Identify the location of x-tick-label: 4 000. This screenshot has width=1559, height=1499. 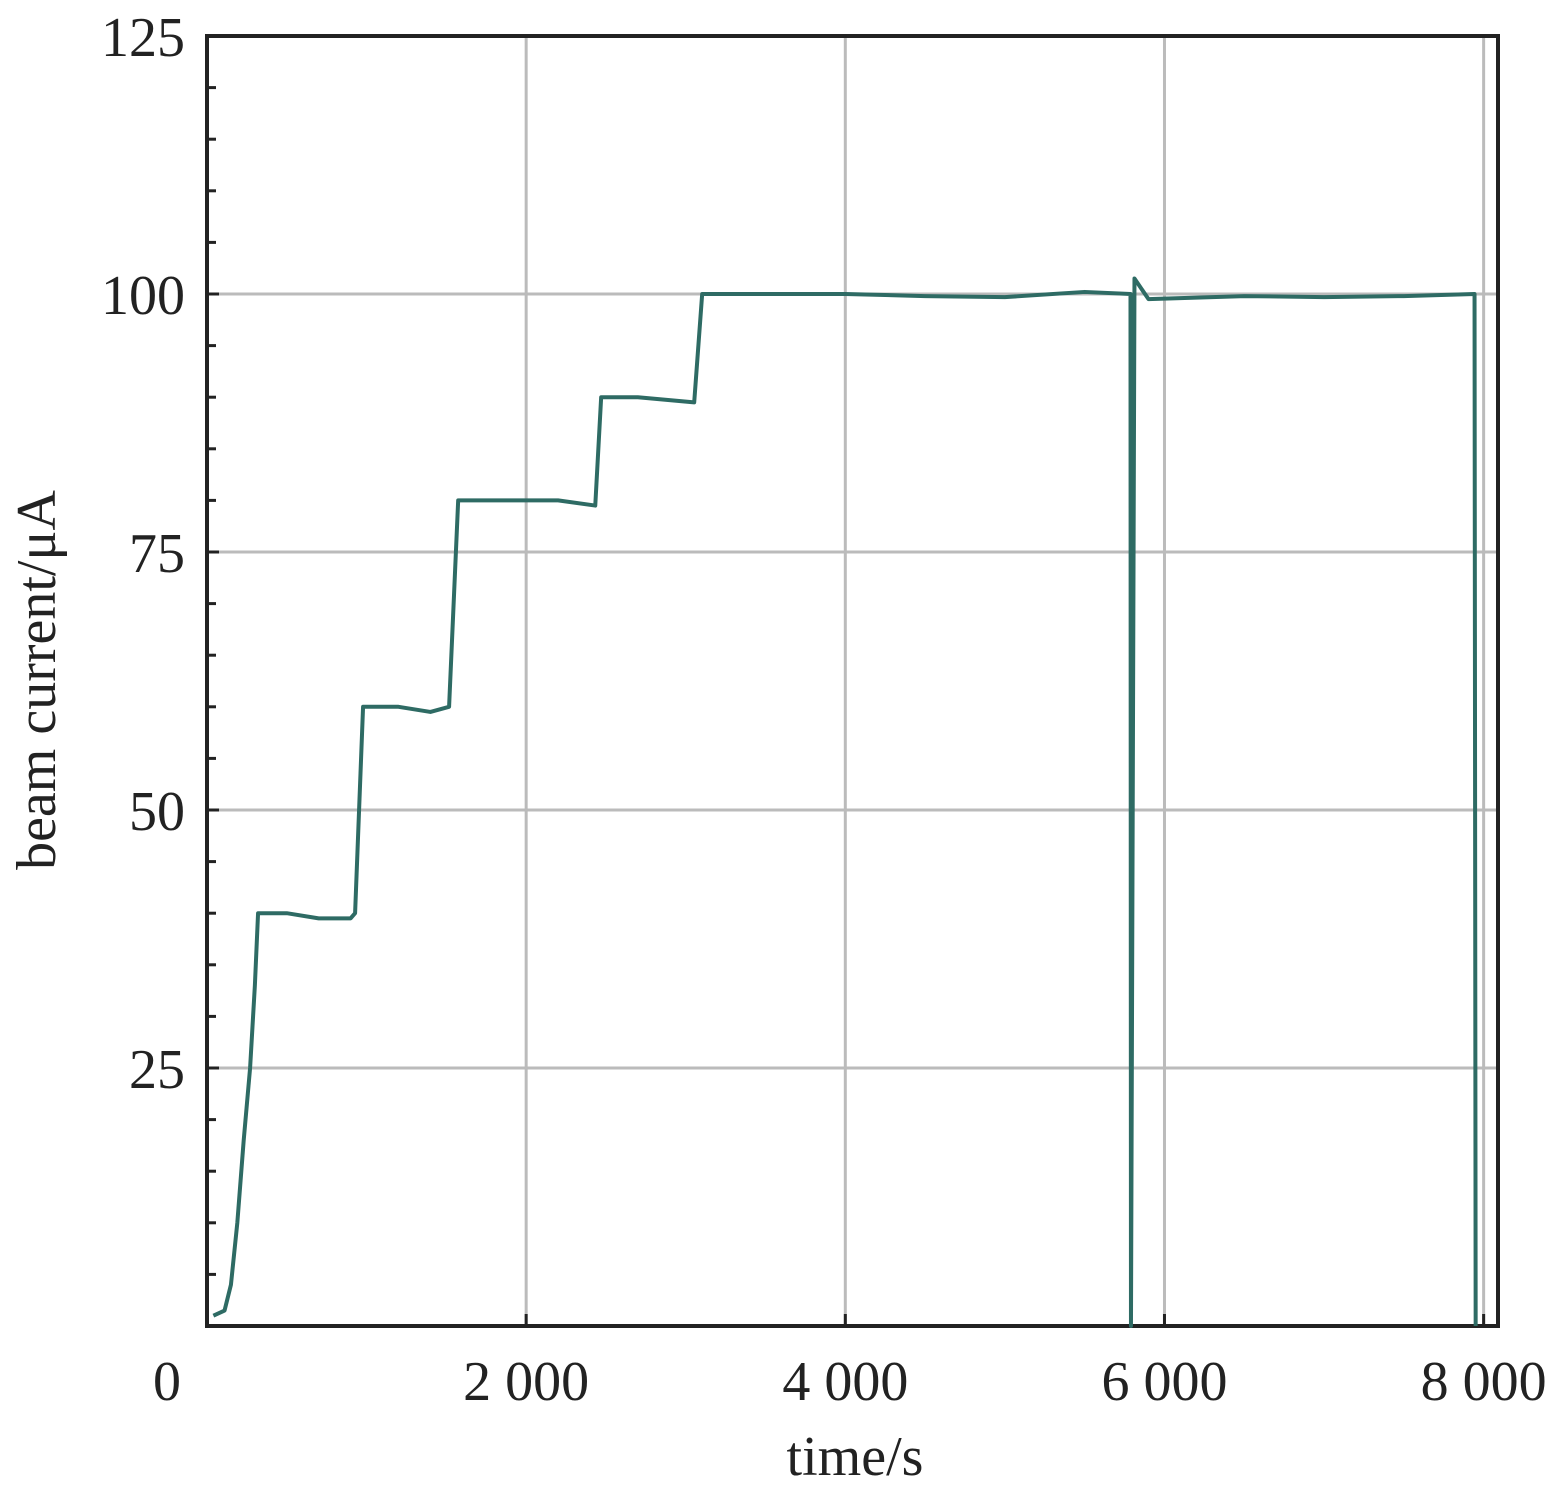
(845, 1382).